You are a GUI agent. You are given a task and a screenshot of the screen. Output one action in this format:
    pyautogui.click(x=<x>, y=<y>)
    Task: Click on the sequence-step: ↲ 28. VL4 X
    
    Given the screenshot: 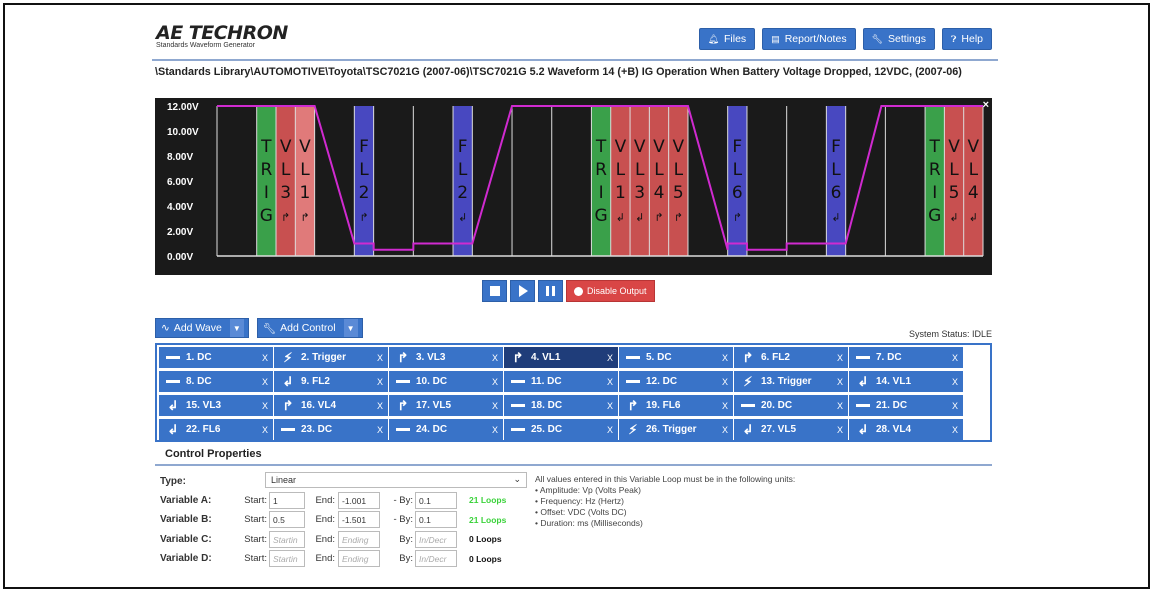 What is the action you would take?
    pyautogui.click(x=906, y=429)
    